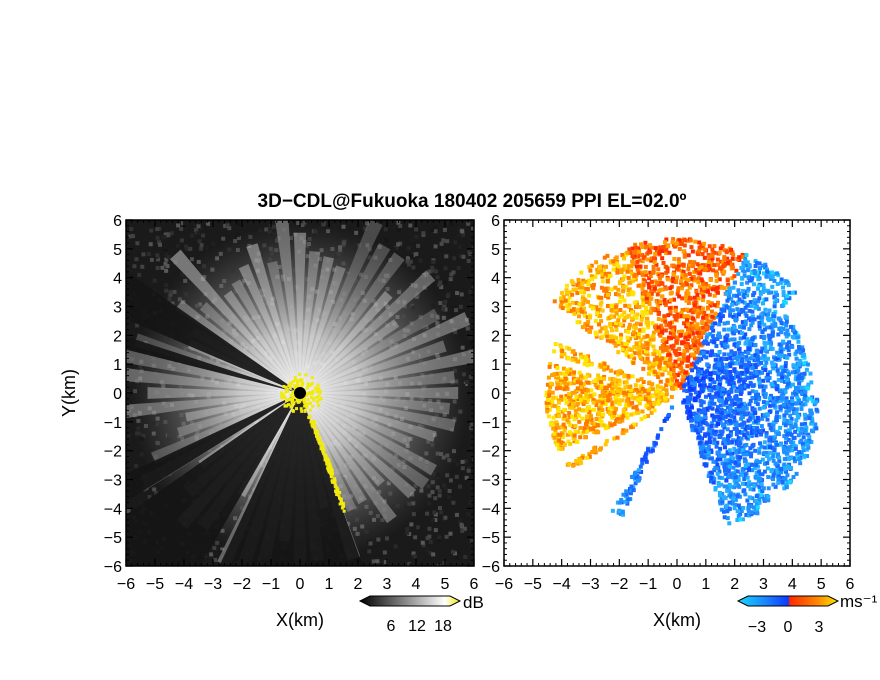 Image resolution: width=880 pixels, height=680 pixels. Describe the element at coordinates (117, 279) in the screenshot. I see `y-tick-label: 4` at that location.